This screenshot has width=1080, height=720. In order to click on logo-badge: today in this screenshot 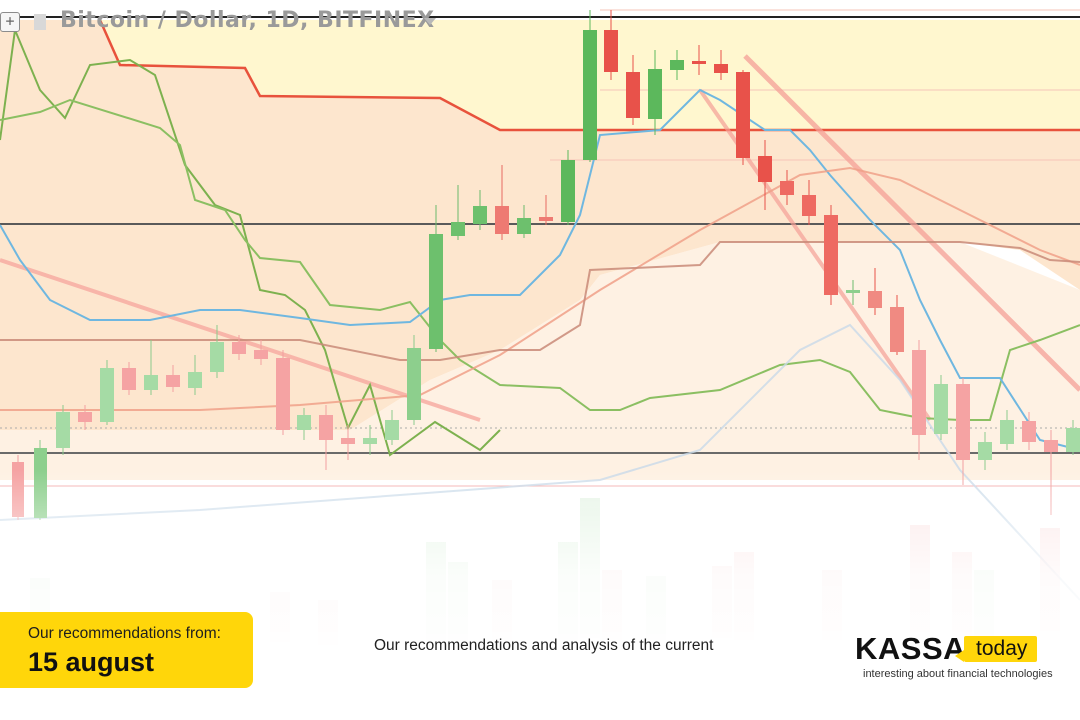, I will do `click(996, 649)`.